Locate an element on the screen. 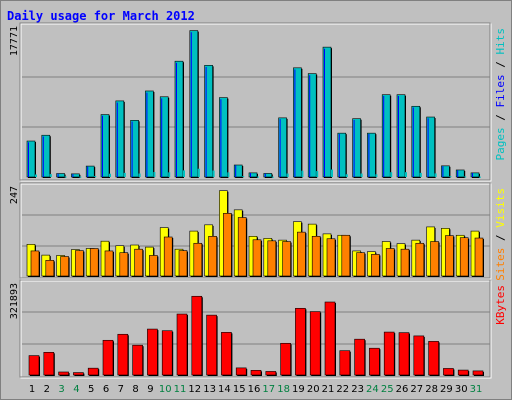 The image size is (512, 401). x-tick-label: 15 is located at coordinates (239, 389).